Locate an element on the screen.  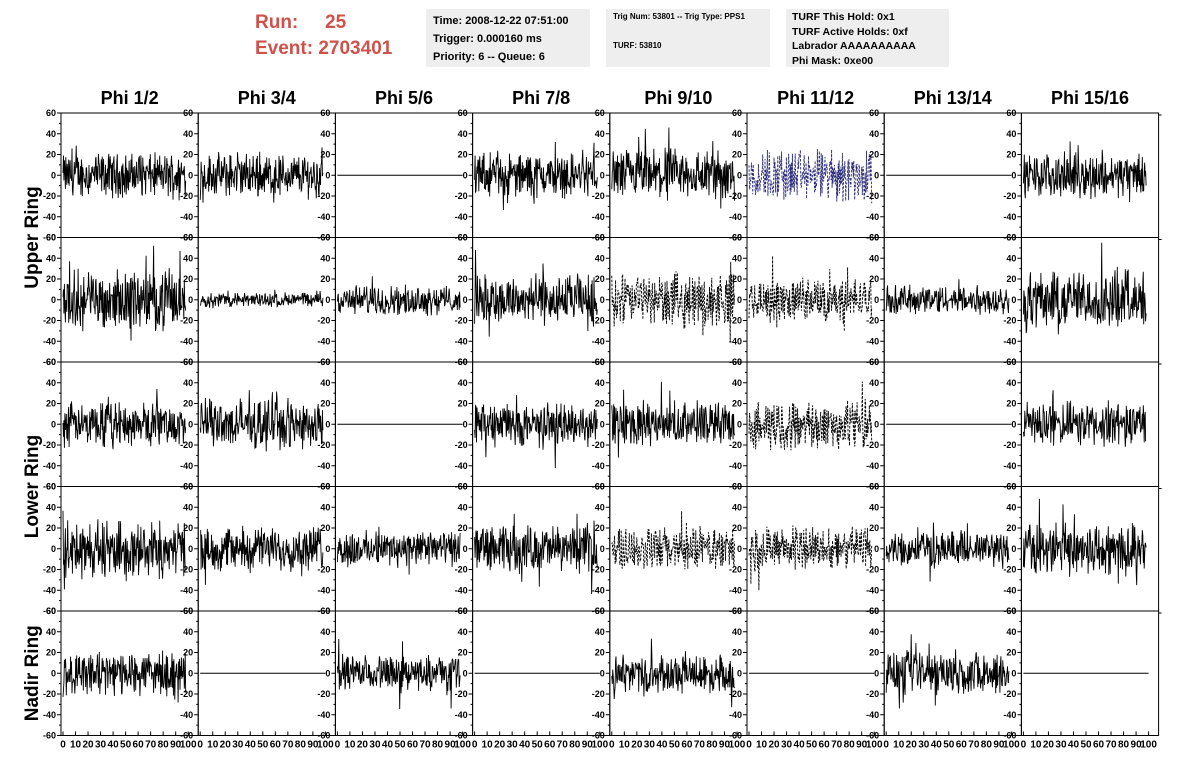
waveform-trace-r1-c1 is located at coordinates (124, 173).